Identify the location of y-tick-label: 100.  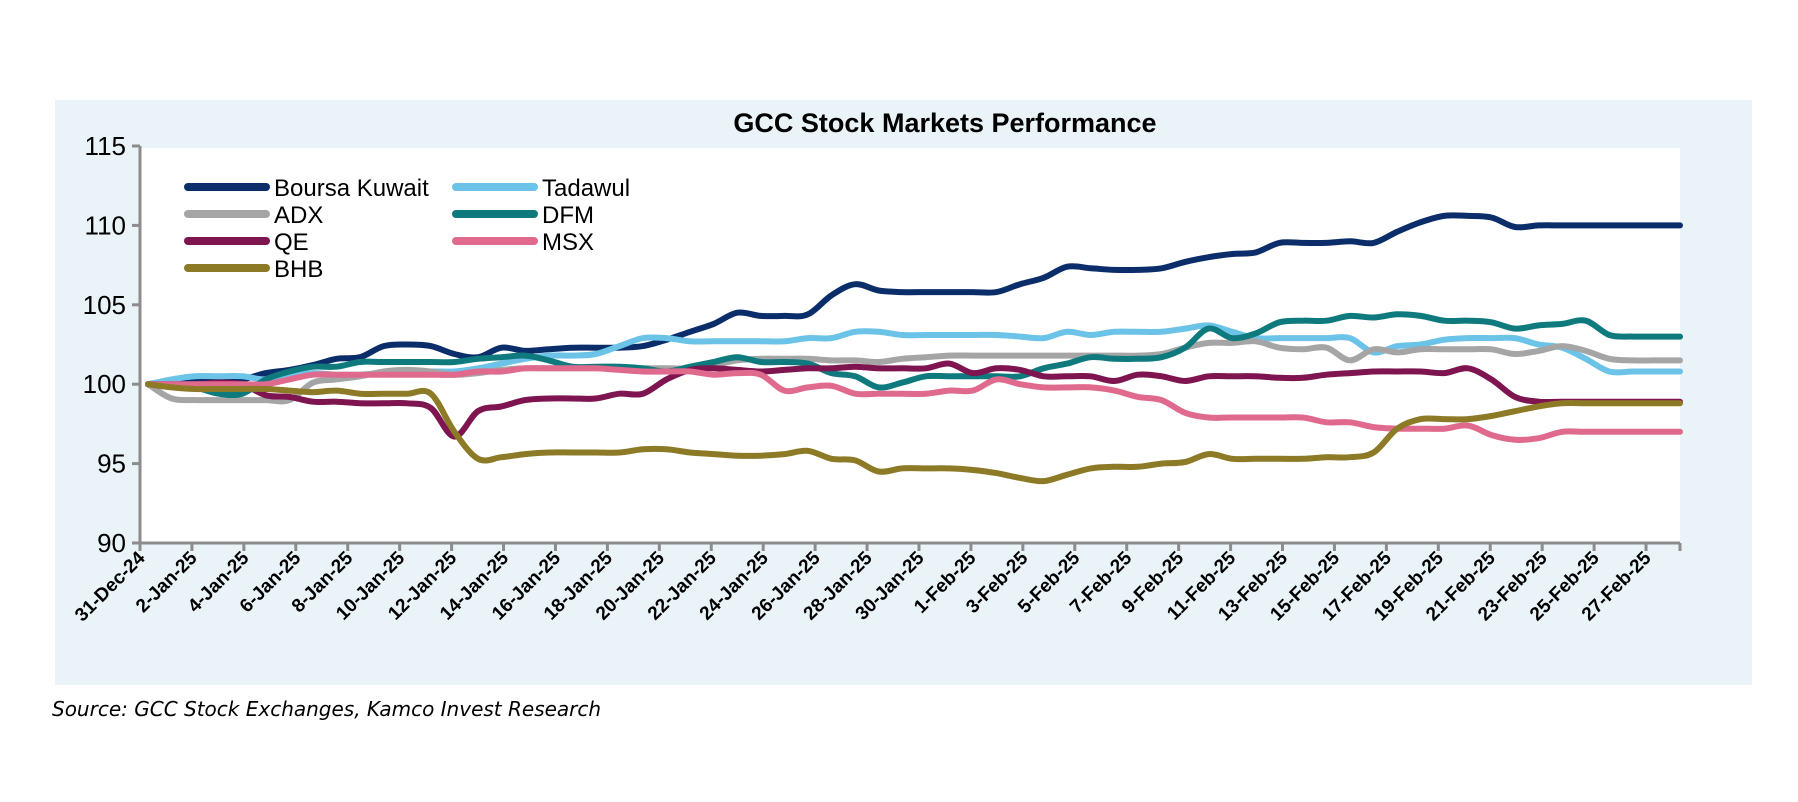
(104, 384).